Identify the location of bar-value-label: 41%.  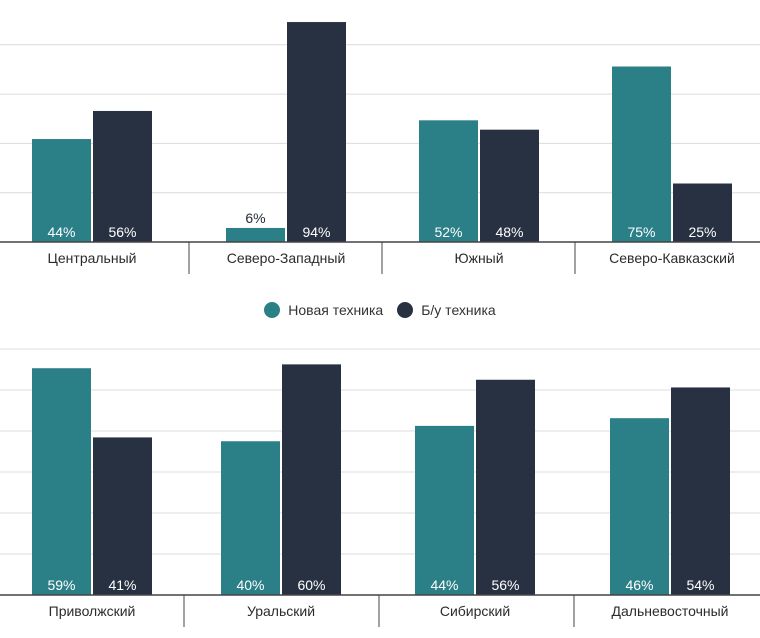
(122, 585).